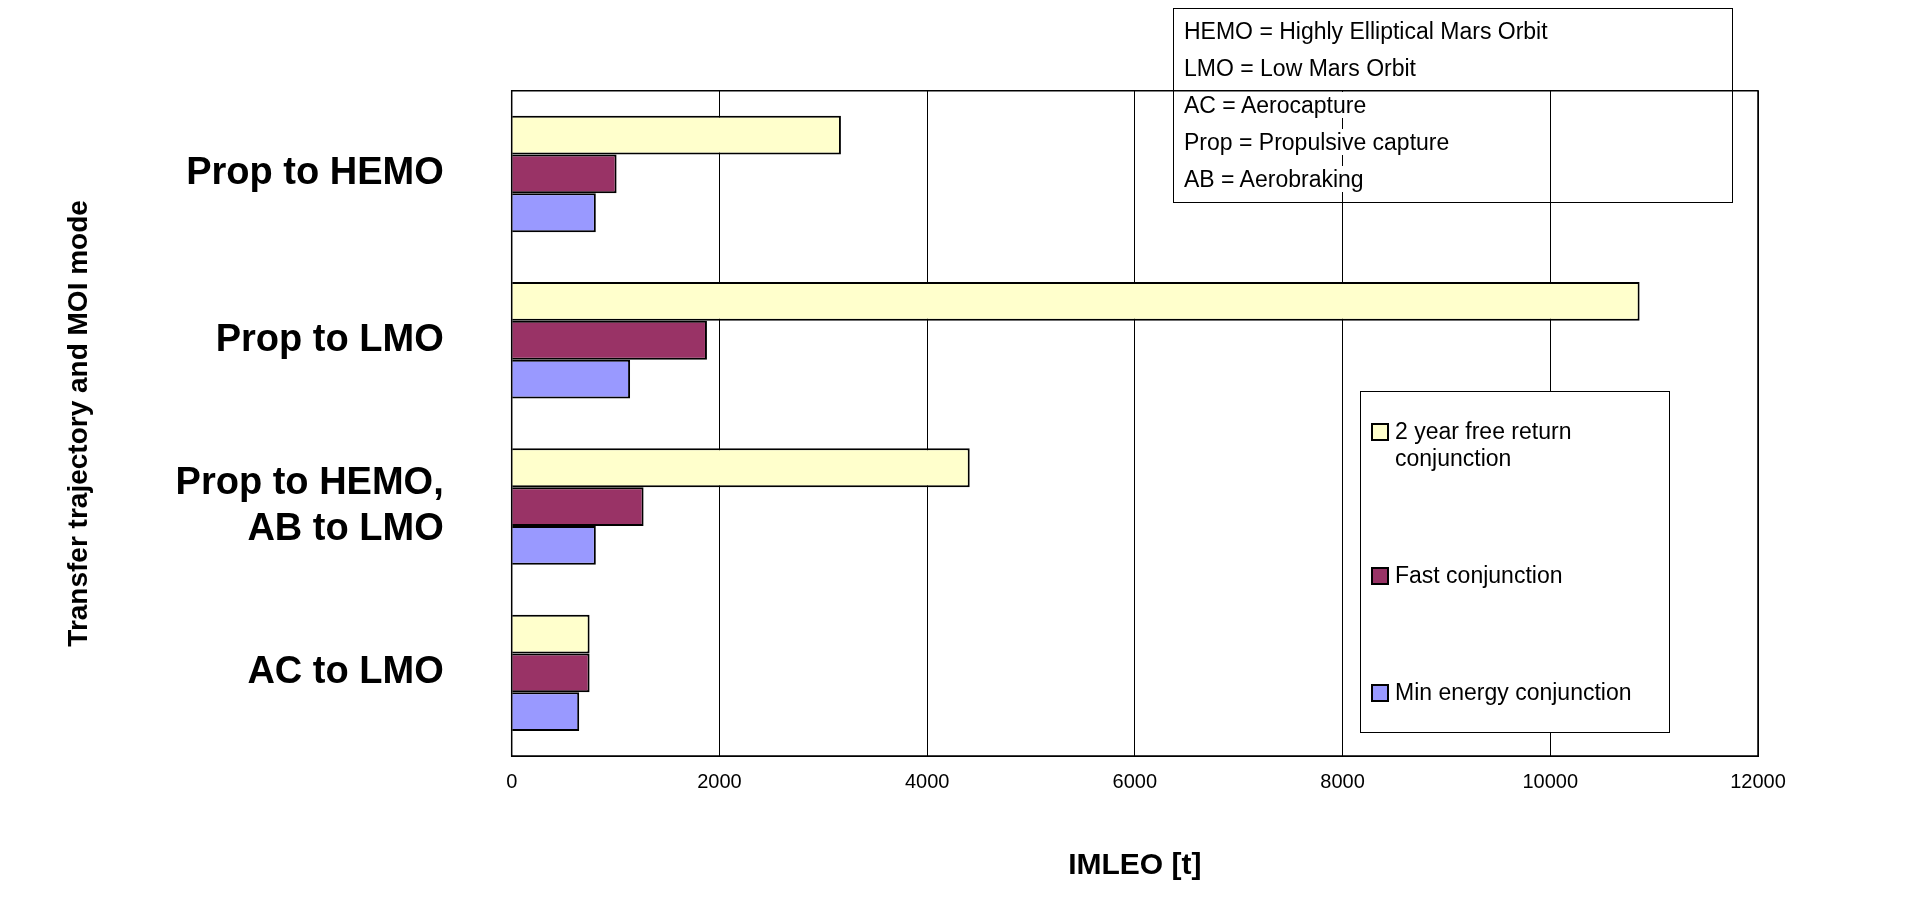  I want to click on legend-label: Fast conjunction, so click(1479, 575).